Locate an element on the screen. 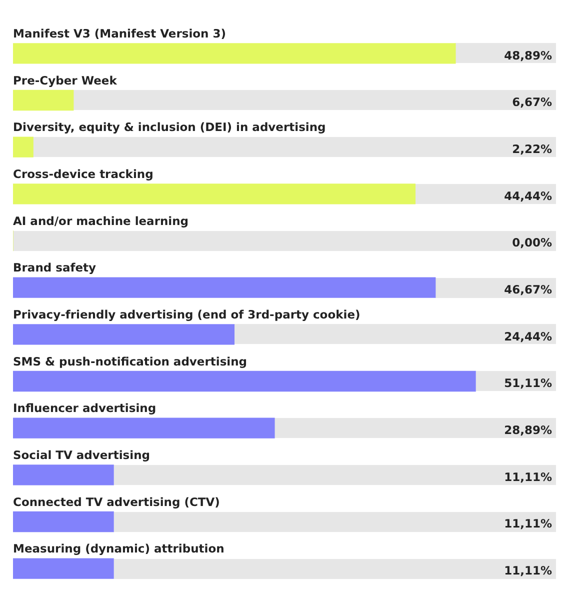  data-label: 28,89% is located at coordinates (528, 430).